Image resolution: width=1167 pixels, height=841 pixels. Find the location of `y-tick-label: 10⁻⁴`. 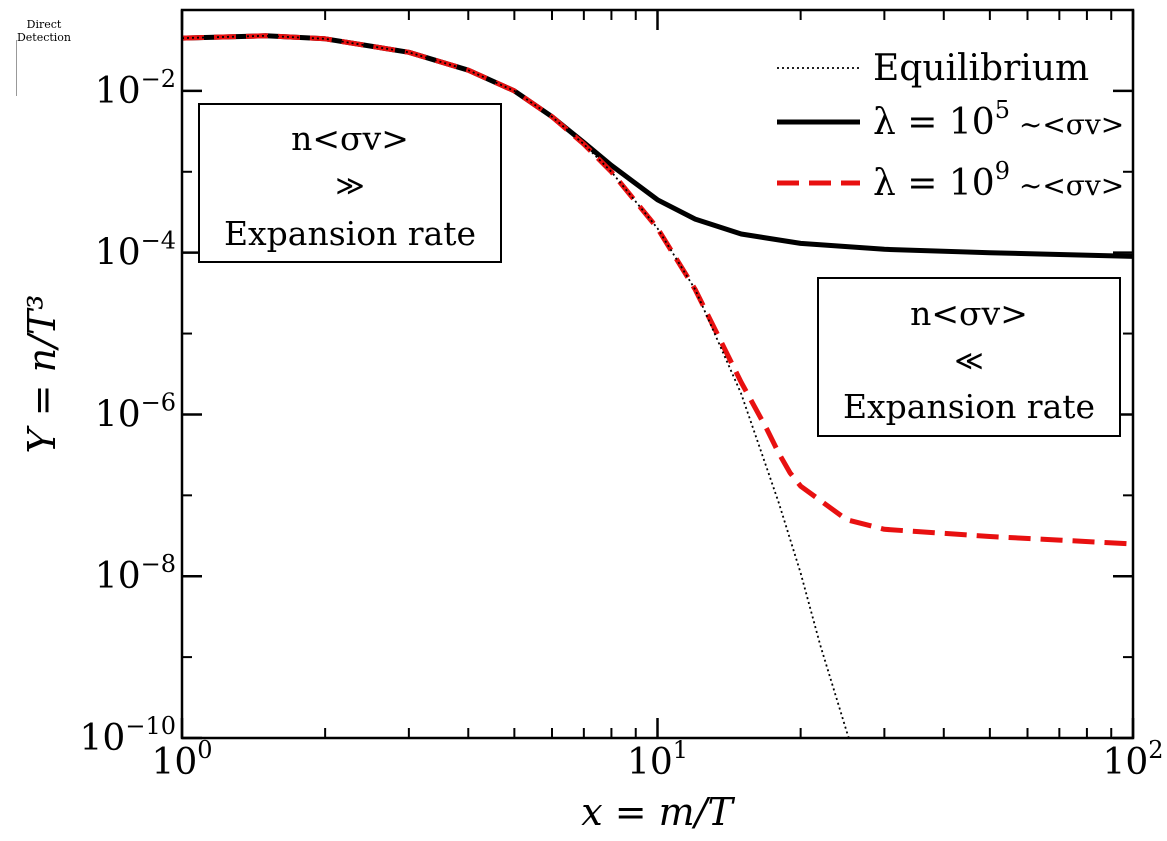

y-tick-label: 10⁻⁴ is located at coordinates (135, 250).